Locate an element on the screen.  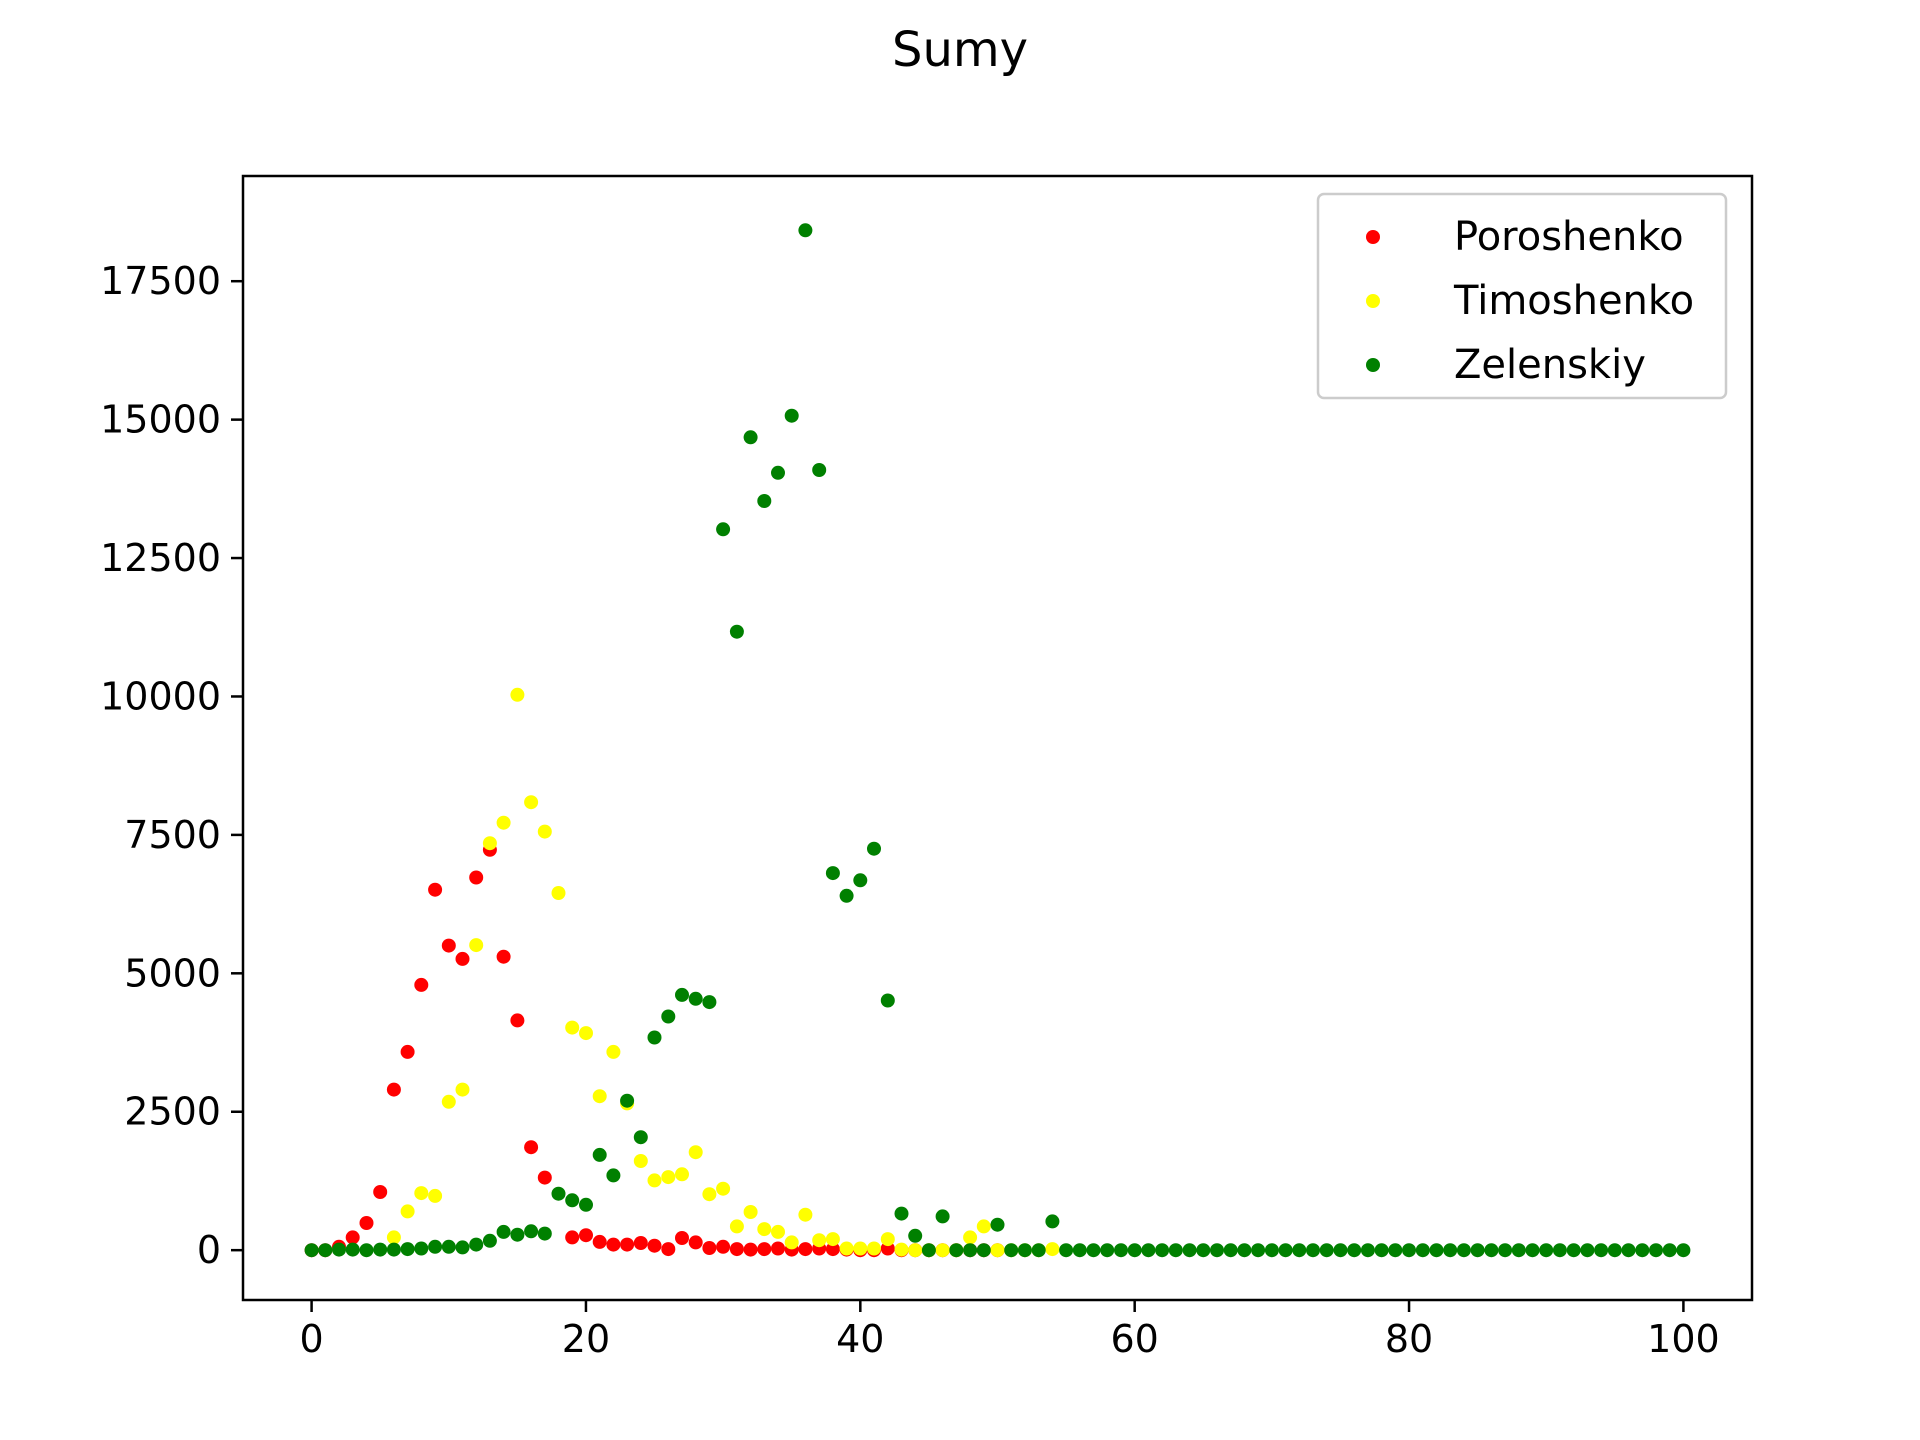
x-tick-label: 80 is located at coordinates (1409, 1339).